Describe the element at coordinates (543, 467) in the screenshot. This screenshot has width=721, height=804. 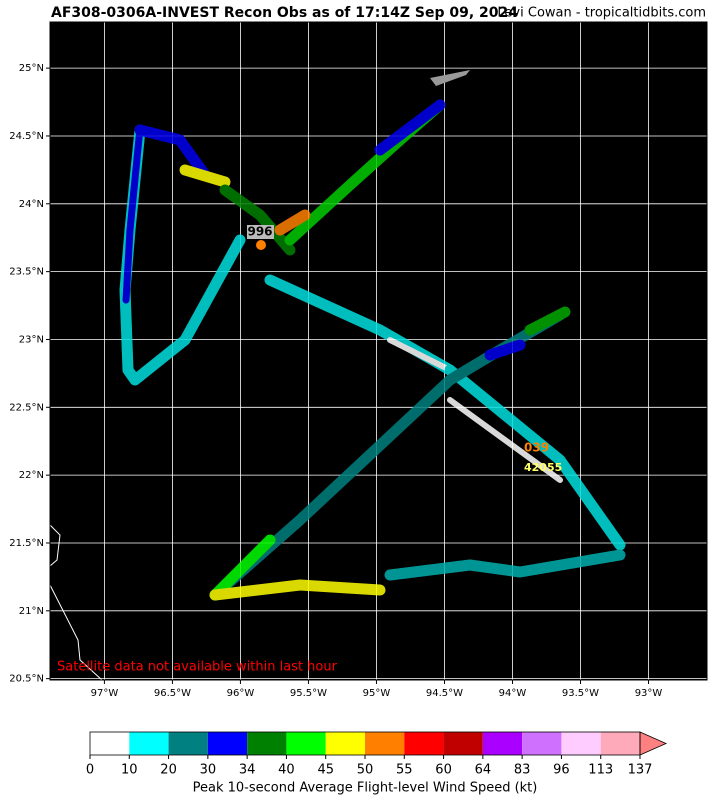
I see `sonde-id-label: 42055` at that location.